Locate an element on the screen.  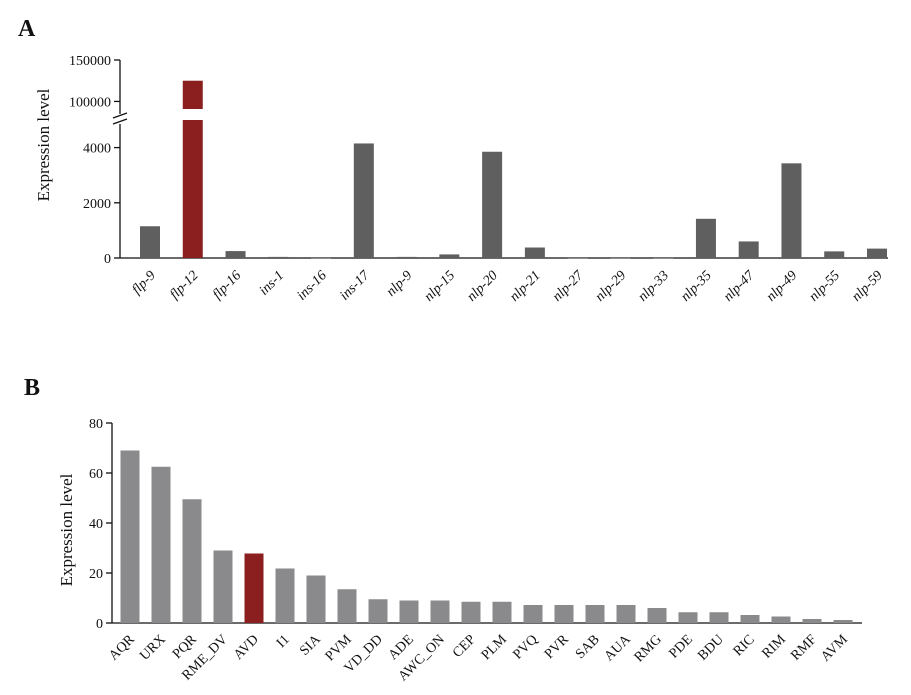
panel-b-x-tick-label: RIM is located at coordinates (775, 647).